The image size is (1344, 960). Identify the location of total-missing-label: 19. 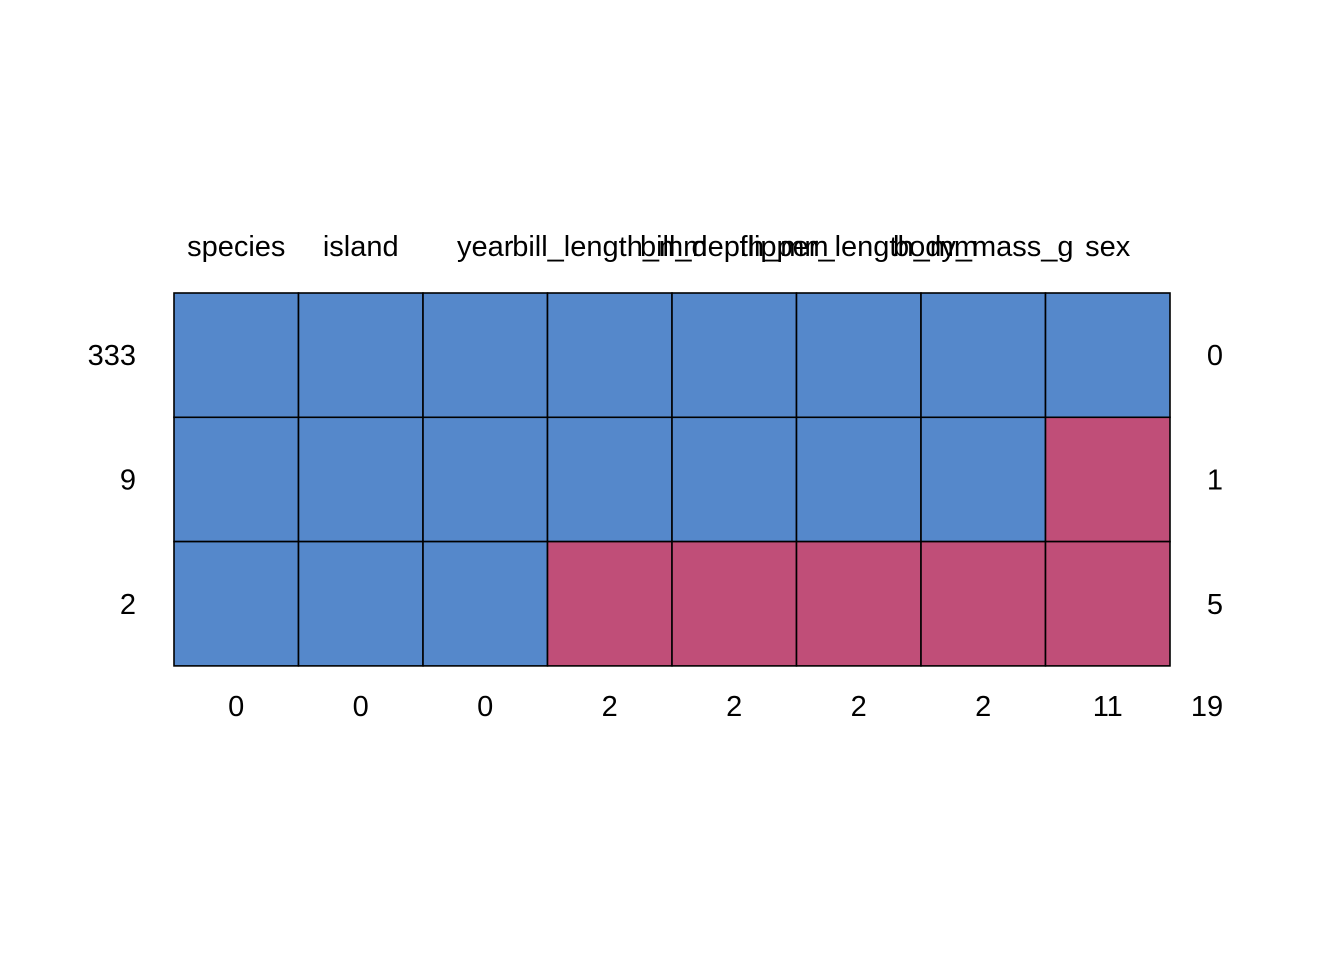
(1207, 707).